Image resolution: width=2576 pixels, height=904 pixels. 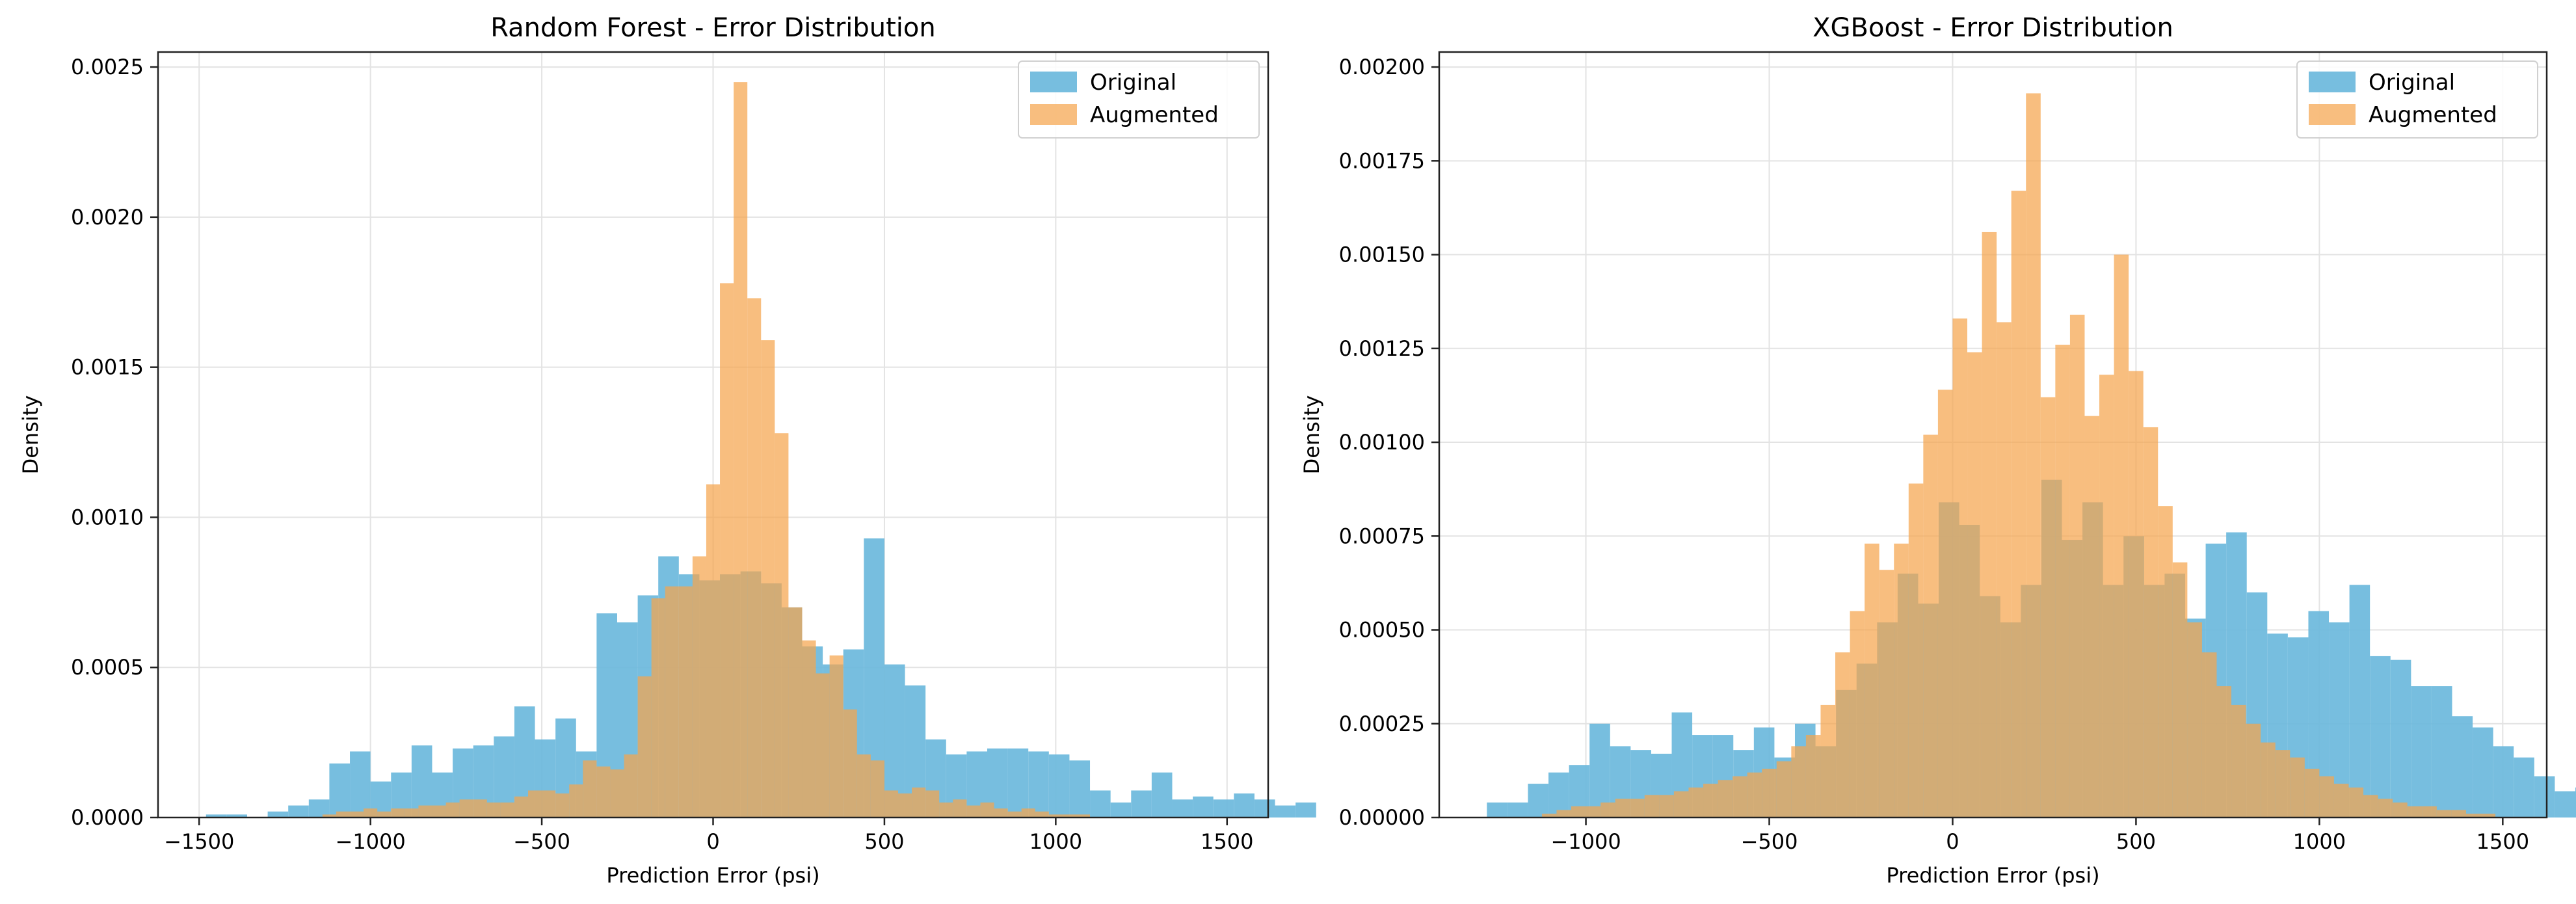 I want to click on x-tick-label: 1500, so click(x=2502, y=841).